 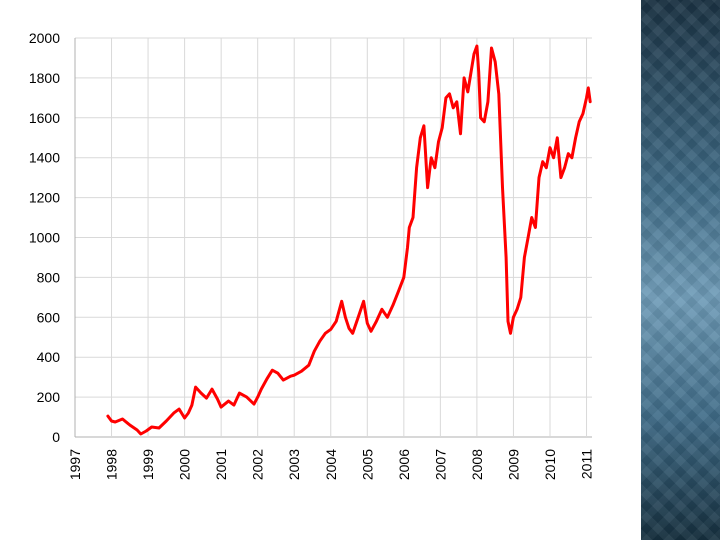 I want to click on x-tick-label: 2011, so click(x=587, y=464).